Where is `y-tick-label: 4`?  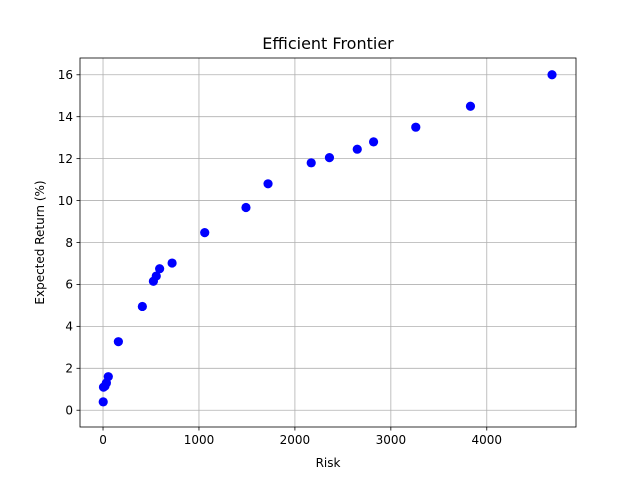 y-tick-label: 4 is located at coordinates (69, 327).